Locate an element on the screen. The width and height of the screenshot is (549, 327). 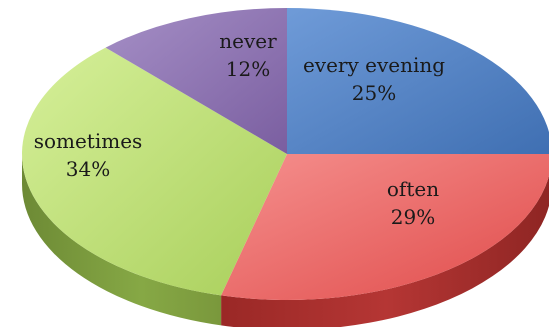
slice-percent-often: 29% is located at coordinates (413, 217).